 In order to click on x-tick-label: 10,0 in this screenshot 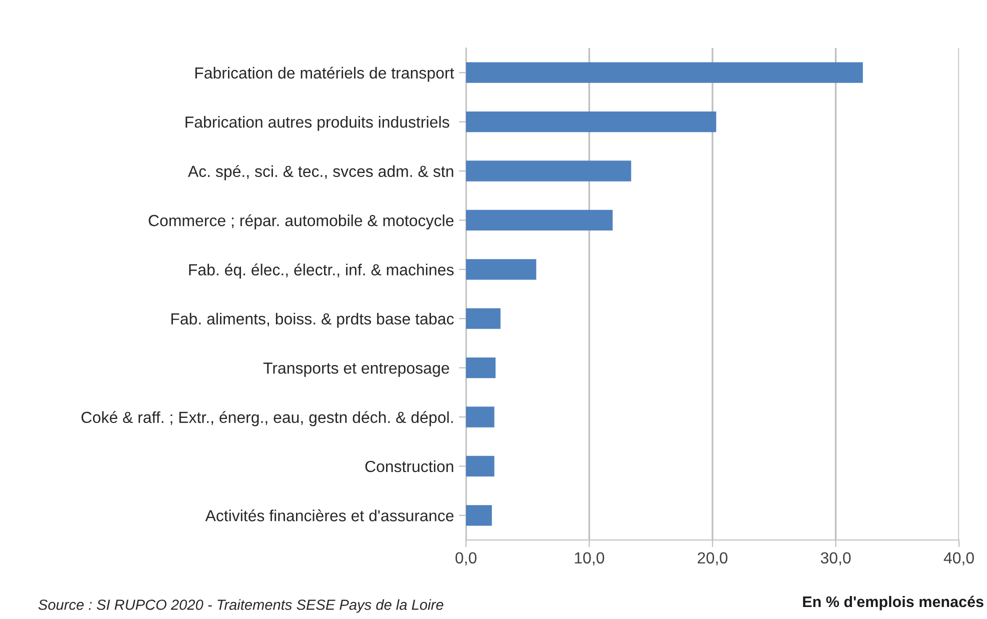, I will do `click(589, 559)`.